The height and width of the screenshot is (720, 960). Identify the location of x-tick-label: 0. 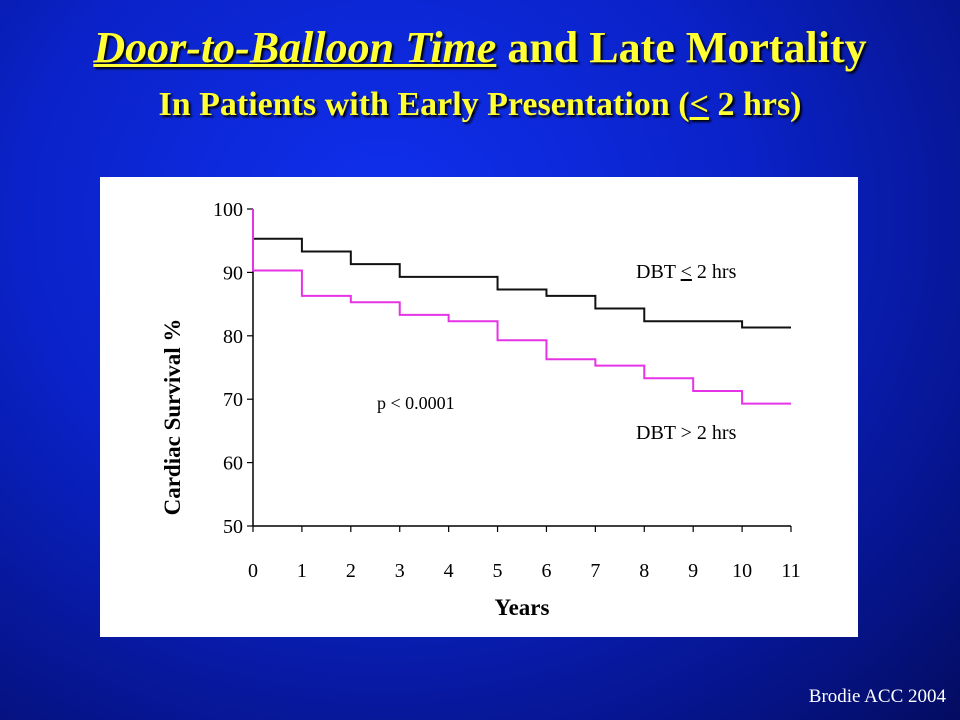
(253, 571).